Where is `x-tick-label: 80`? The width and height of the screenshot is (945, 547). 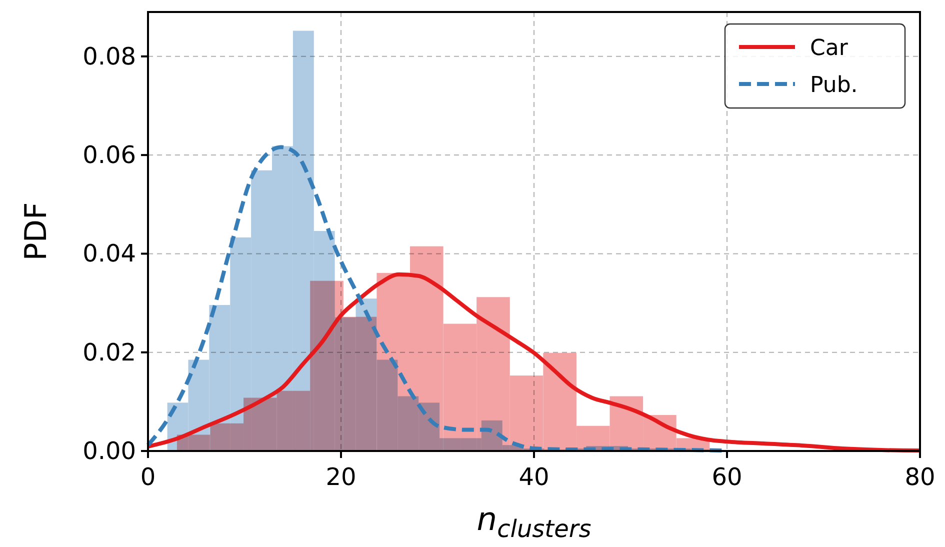 x-tick-label: 80 is located at coordinates (920, 477).